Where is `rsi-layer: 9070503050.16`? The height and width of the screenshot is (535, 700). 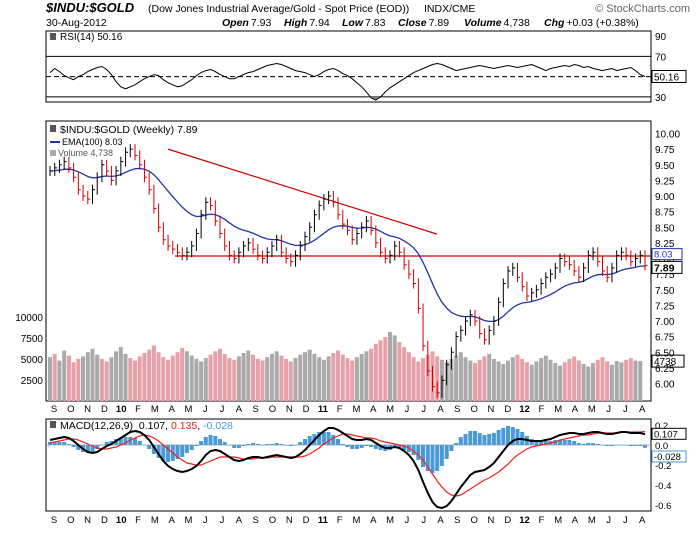
rsi-layer: 9070503050.16 is located at coordinates (366, 68).